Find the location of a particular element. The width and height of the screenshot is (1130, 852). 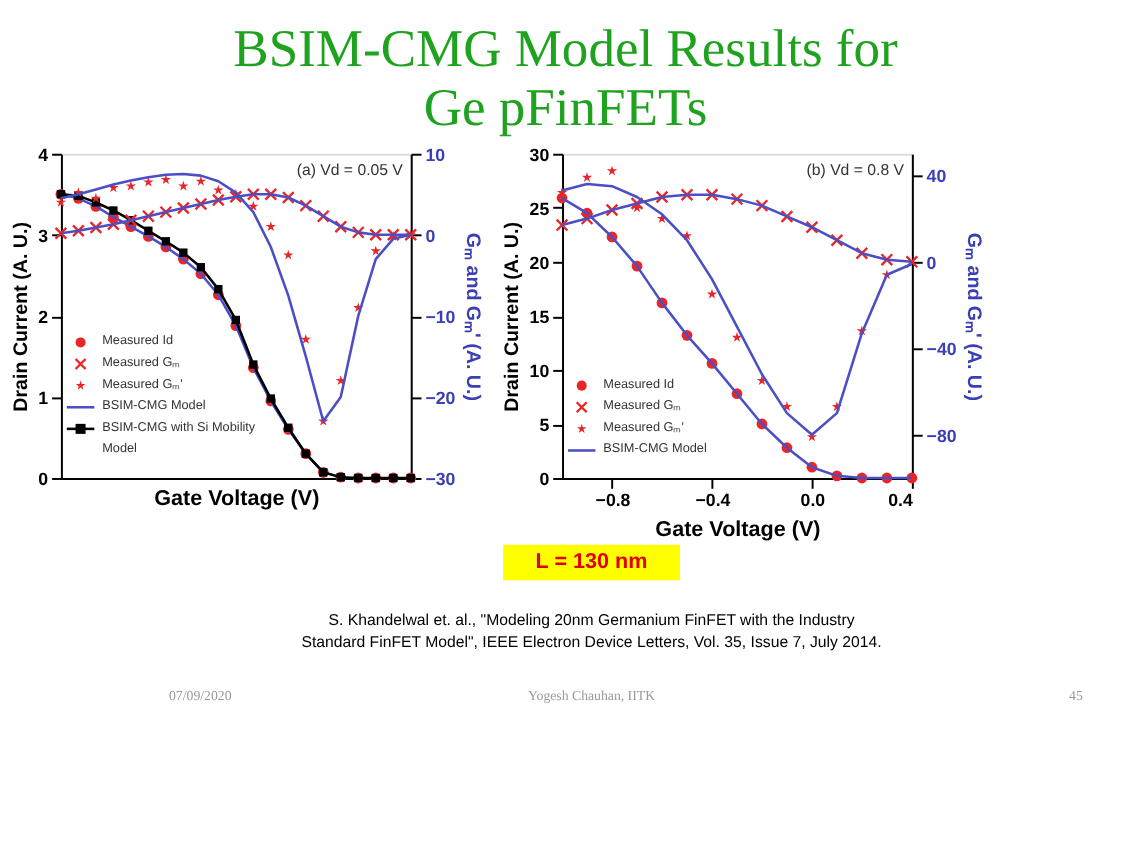

y-tick-label: 2 is located at coordinates (43, 316).